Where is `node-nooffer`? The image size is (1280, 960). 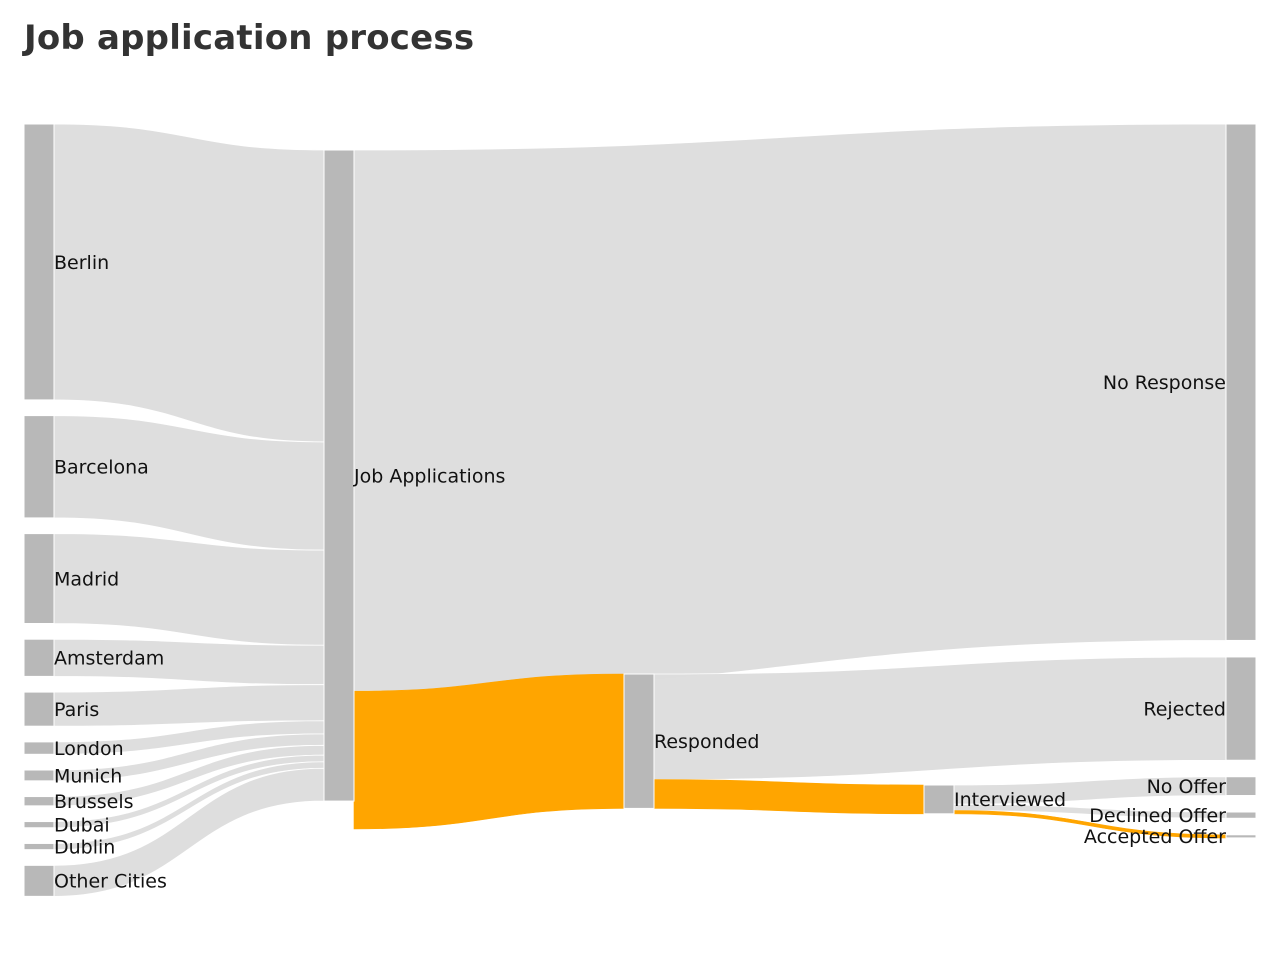 node-nooffer is located at coordinates (1241, 786).